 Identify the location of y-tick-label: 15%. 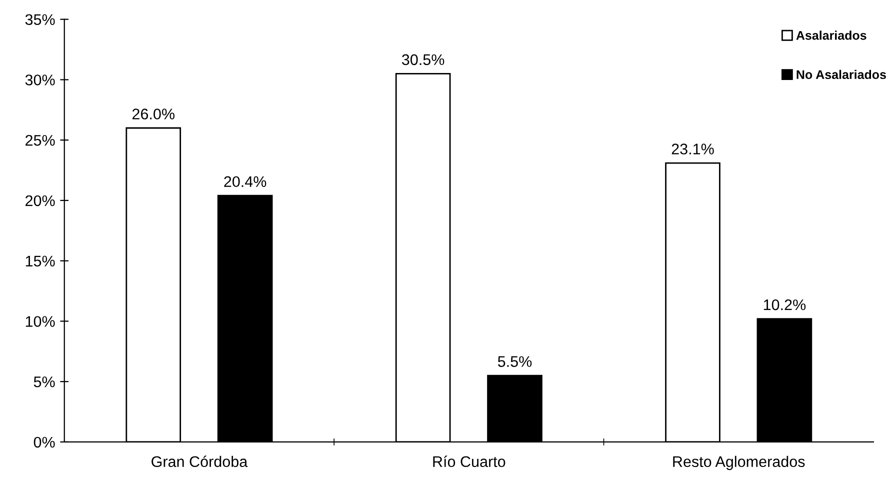
(40, 261).